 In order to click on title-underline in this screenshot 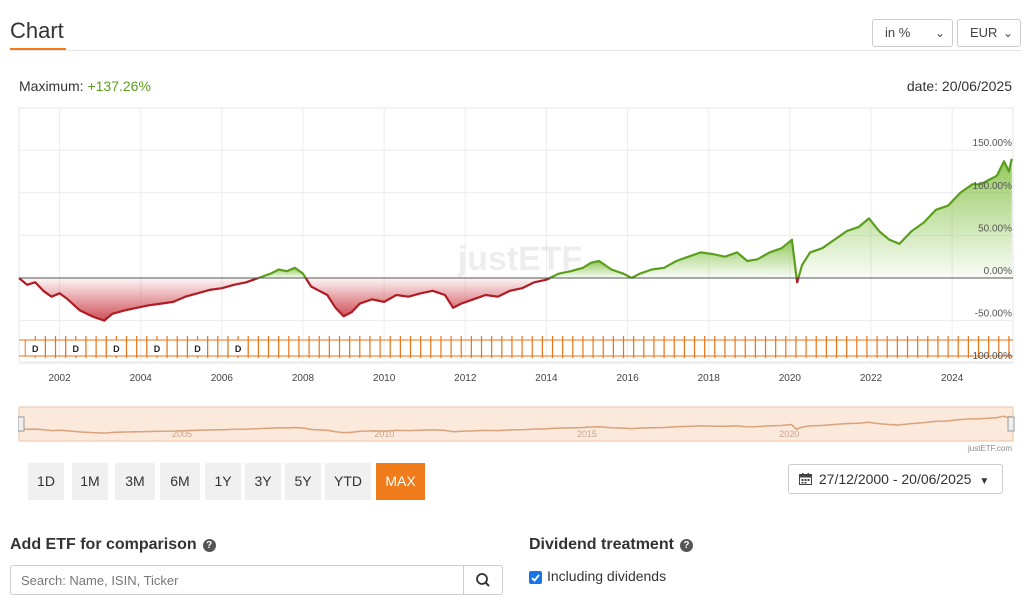, I will do `click(38, 49)`.